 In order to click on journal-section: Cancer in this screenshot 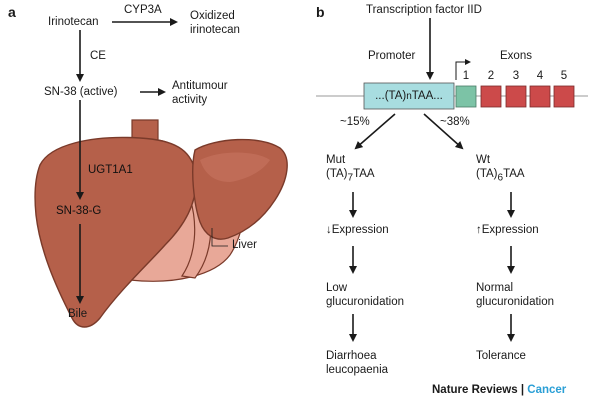, I will do `click(547, 390)`.